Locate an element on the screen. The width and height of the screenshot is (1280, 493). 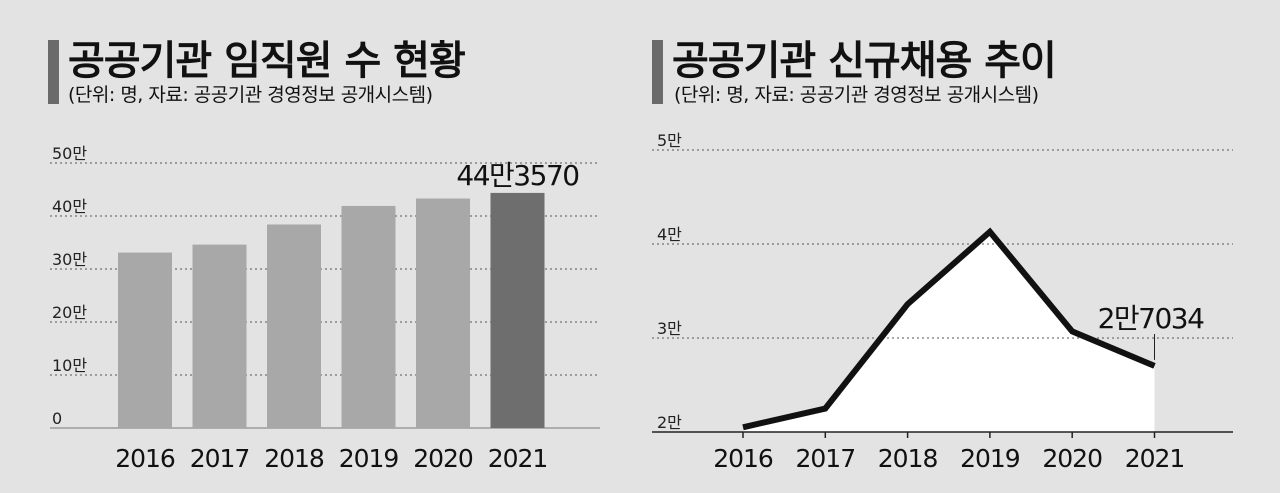
series-line is located at coordinates (949, 329).